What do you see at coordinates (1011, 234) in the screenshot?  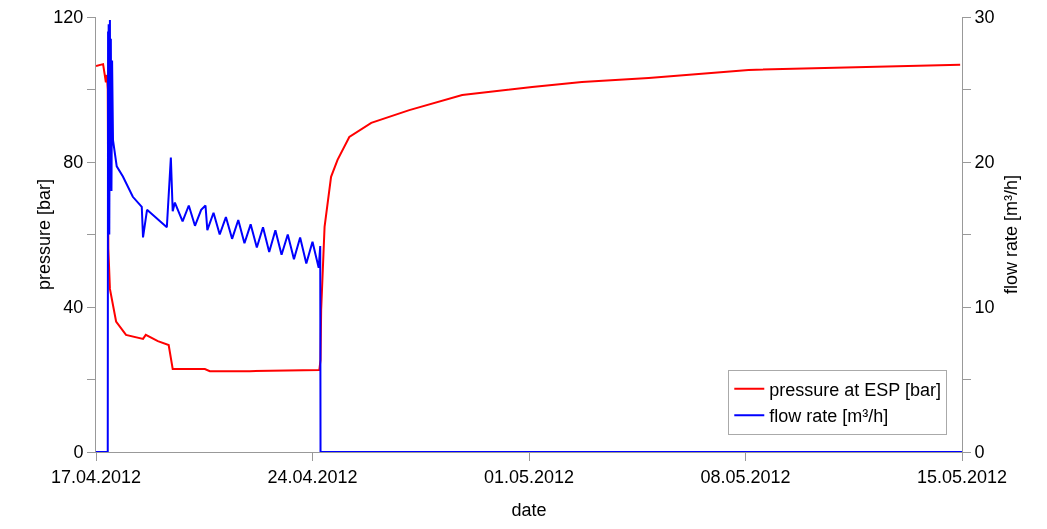 I see `y2-axis-title: flow rate [m³/h]` at bounding box center [1011, 234].